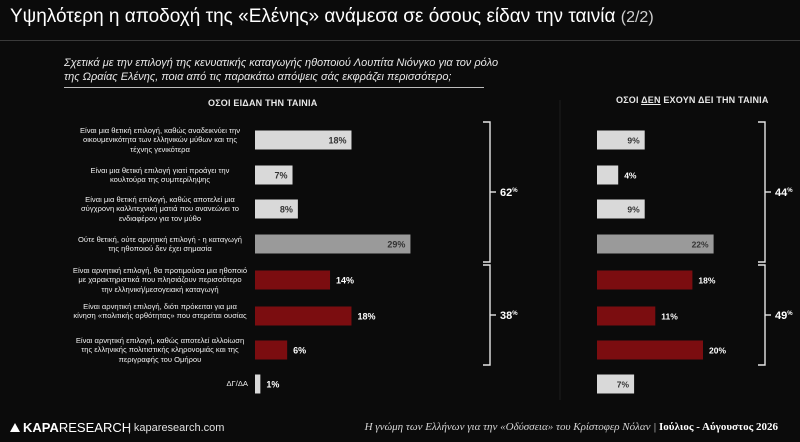 This screenshot has width=800, height=442. Describe the element at coordinates (650, 350) in the screenshot. I see `bar-s1-c6` at that location.